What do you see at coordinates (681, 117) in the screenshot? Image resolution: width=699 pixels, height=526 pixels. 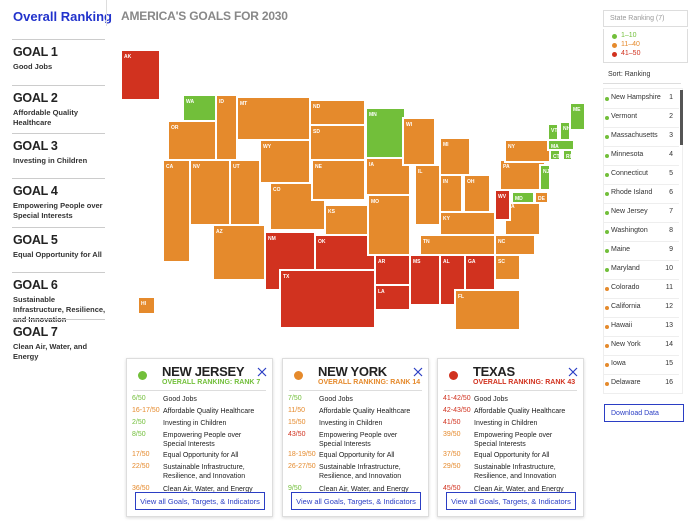 I see `scrollbar` at bounding box center [681, 117].